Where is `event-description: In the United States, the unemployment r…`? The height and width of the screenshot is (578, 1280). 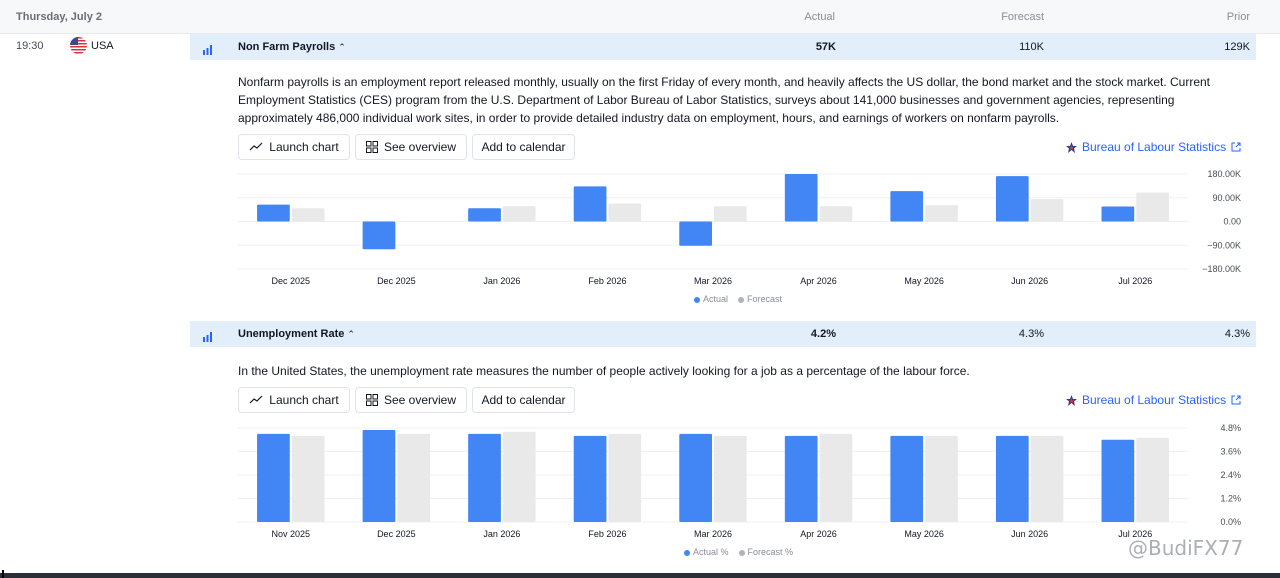
event-description: In the United States, the unemployment r… is located at coordinates (604, 371).